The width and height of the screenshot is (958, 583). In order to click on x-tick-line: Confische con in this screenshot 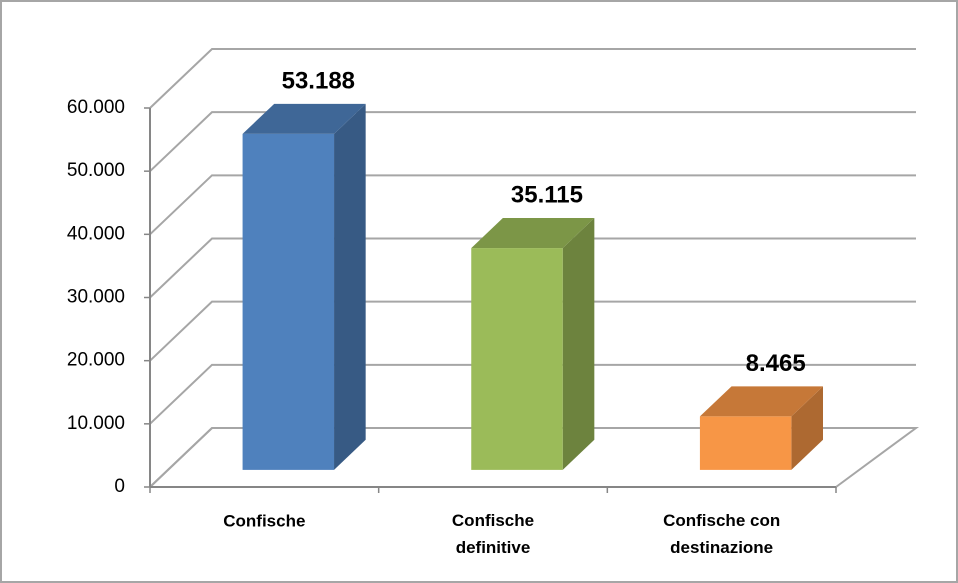, I will do `click(721, 520)`.